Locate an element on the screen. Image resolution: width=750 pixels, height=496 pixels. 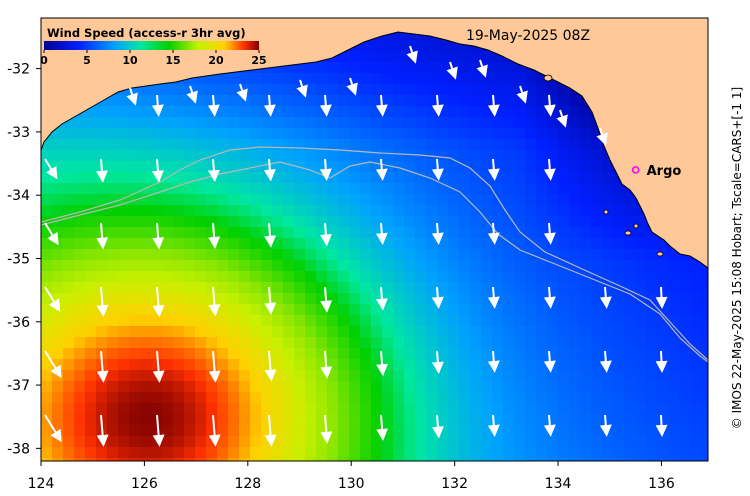
argo-label: Argo is located at coordinates (664, 171).